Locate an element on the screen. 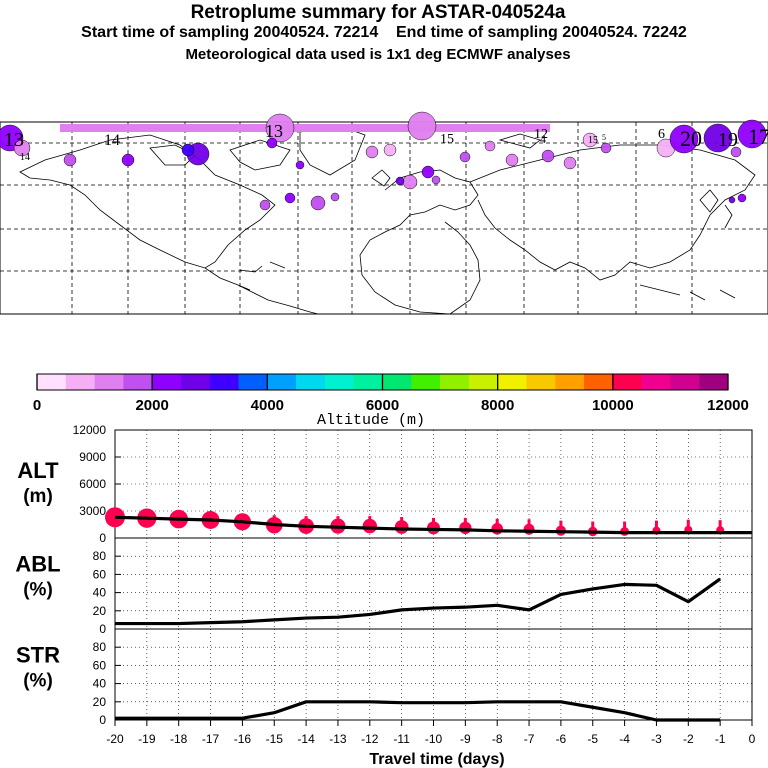  map-age-label: 14 is located at coordinates (112, 140).